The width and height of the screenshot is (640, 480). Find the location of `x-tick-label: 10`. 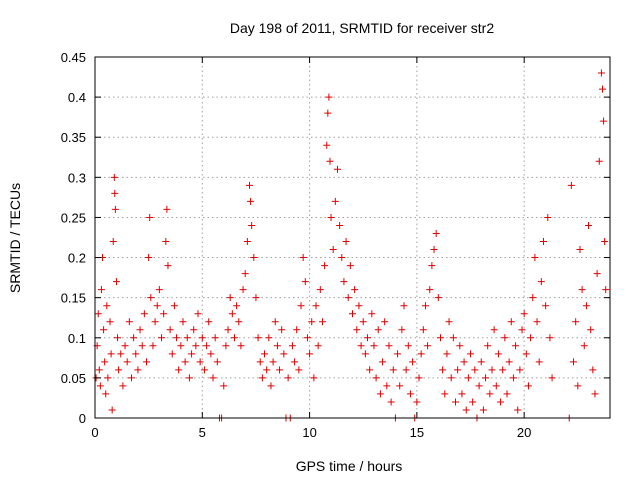

x-tick-label: 10 is located at coordinates (309, 432).